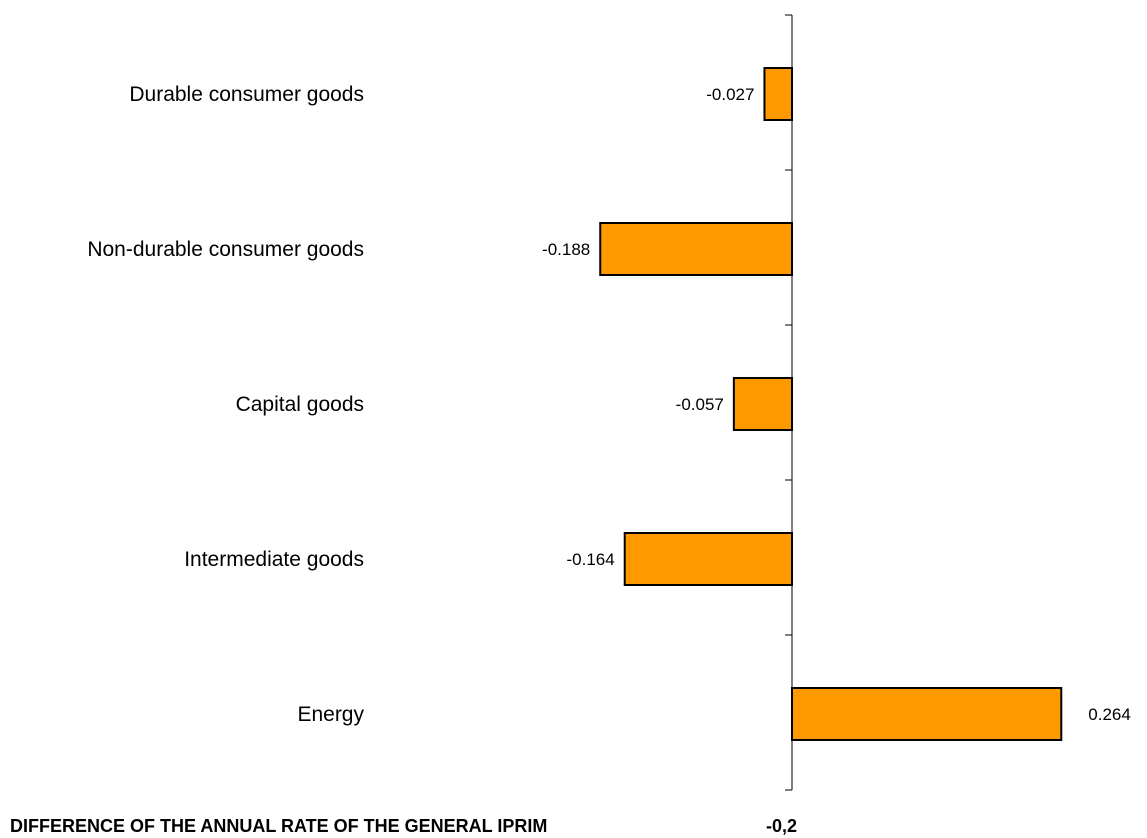 The image size is (1147, 838). What do you see at coordinates (700, 404) in the screenshot?
I see `data-label: -0.057` at bounding box center [700, 404].